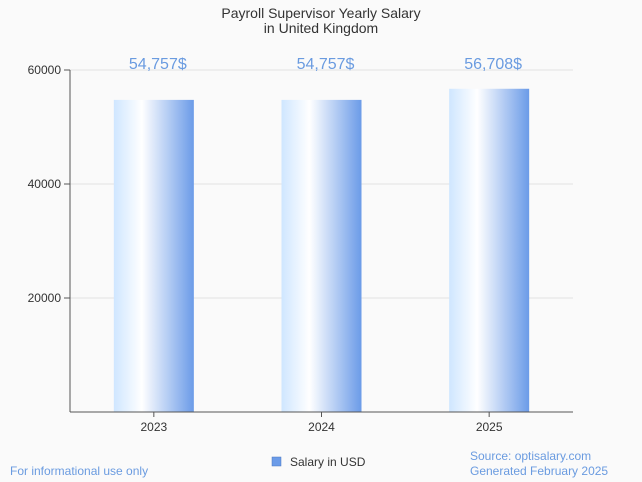  I want to click on data-label-2025: 56,708$, so click(493, 64).